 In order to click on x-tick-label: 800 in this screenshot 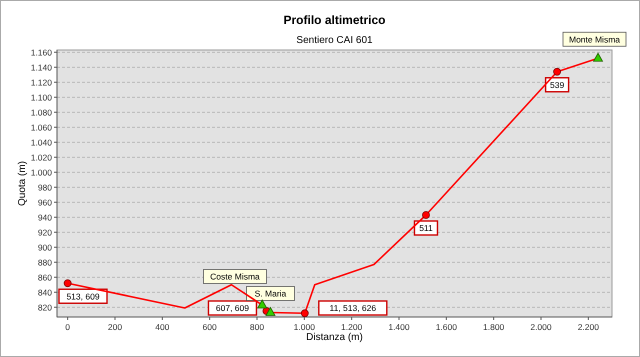, I will do `click(257, 327)`.